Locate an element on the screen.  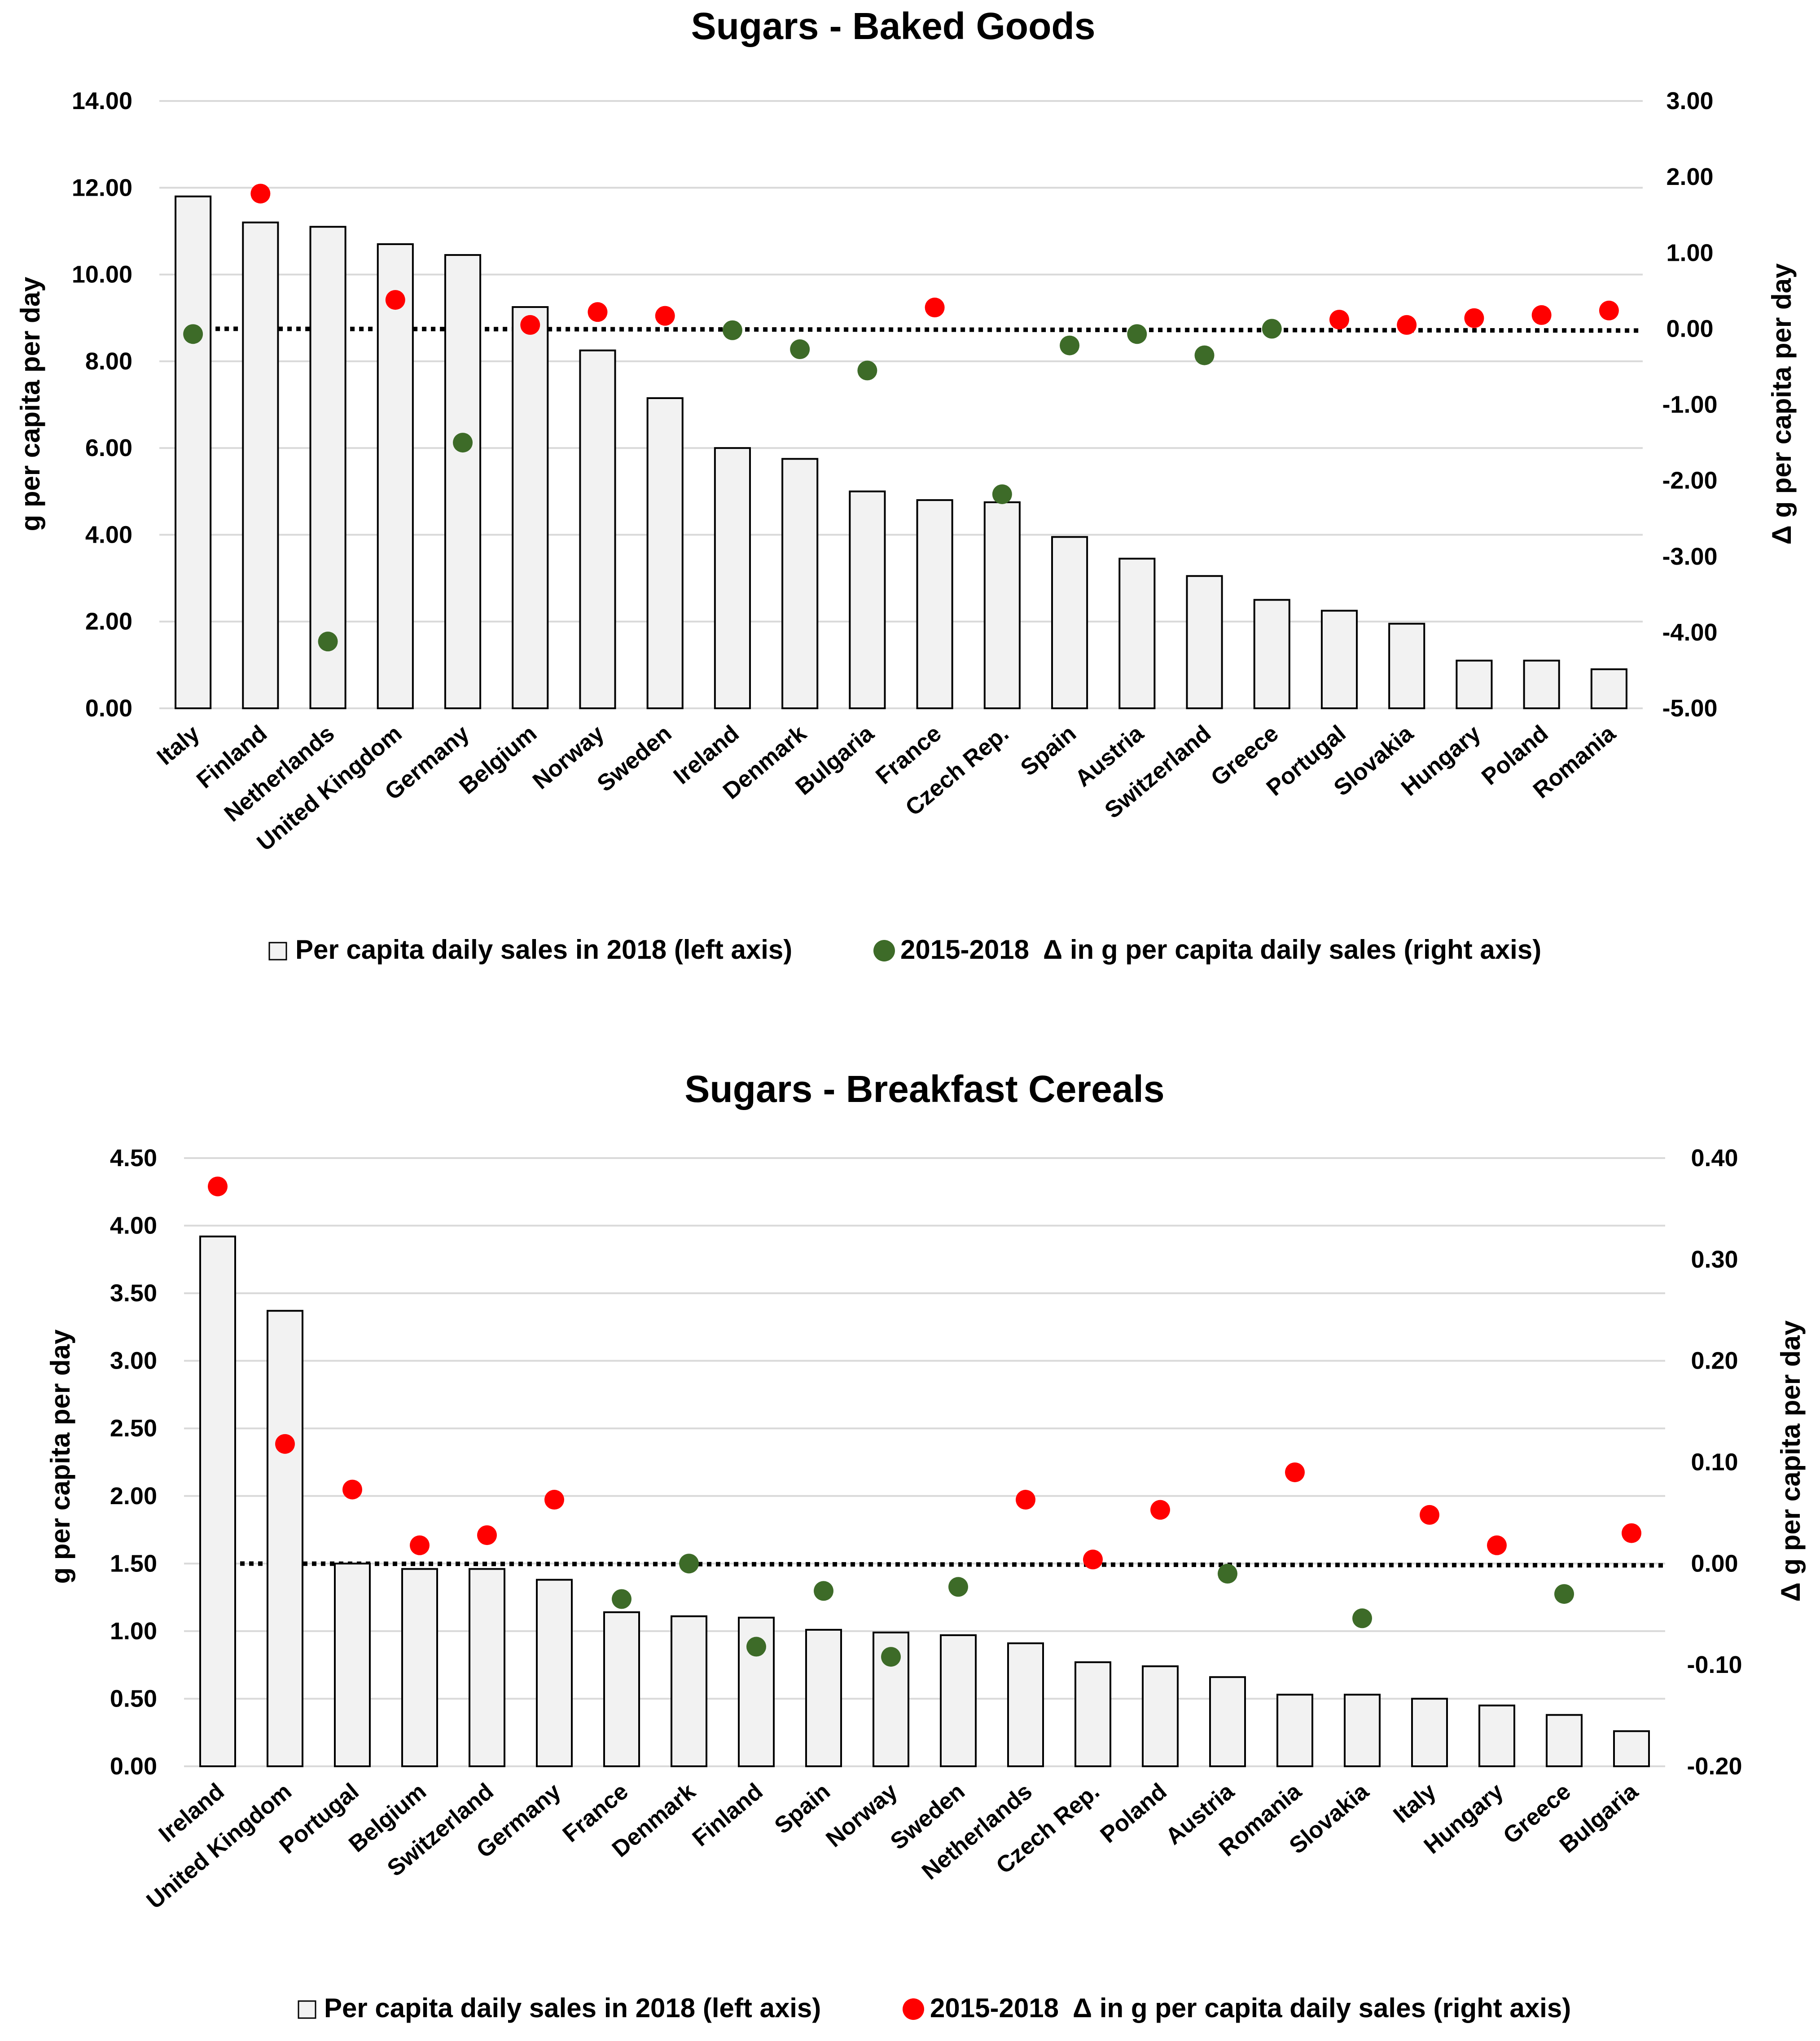
x-tick-label: Sweden is located at coordinates (635, 758).